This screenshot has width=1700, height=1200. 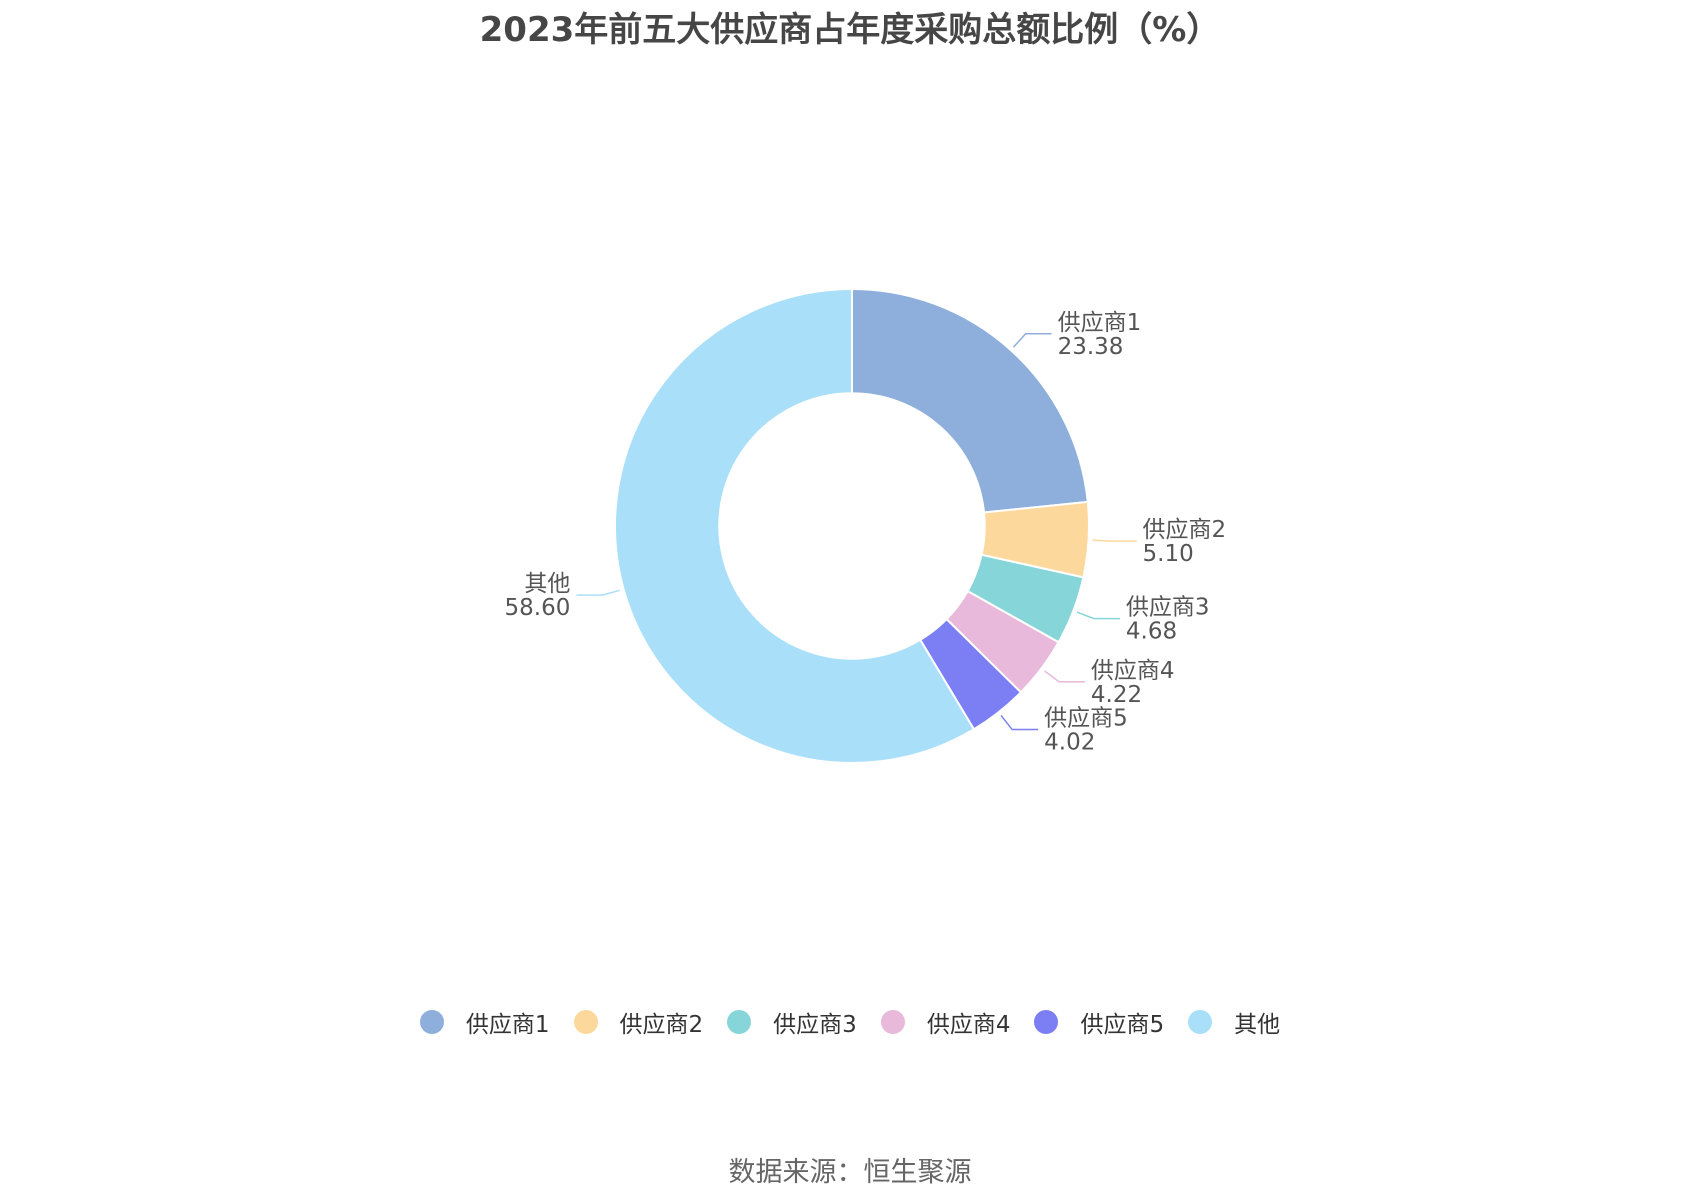 What do you see at coordinates (1116, 695) in the screenshot?
I see `slice-label-value-4: 4.22` at bounding box center [1116, 695].